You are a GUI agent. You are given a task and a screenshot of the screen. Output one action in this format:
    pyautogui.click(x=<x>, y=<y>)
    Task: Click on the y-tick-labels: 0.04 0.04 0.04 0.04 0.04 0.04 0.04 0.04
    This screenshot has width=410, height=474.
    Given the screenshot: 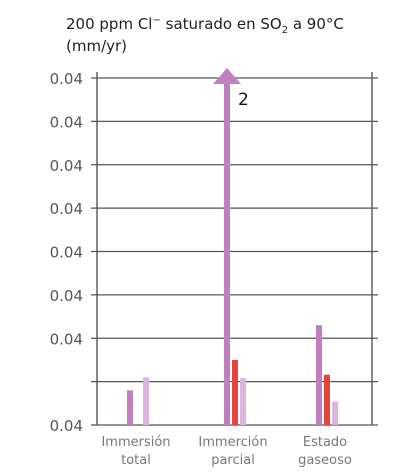 What is the action you would take?
    pyautogui.click(x=66, y=252)
    